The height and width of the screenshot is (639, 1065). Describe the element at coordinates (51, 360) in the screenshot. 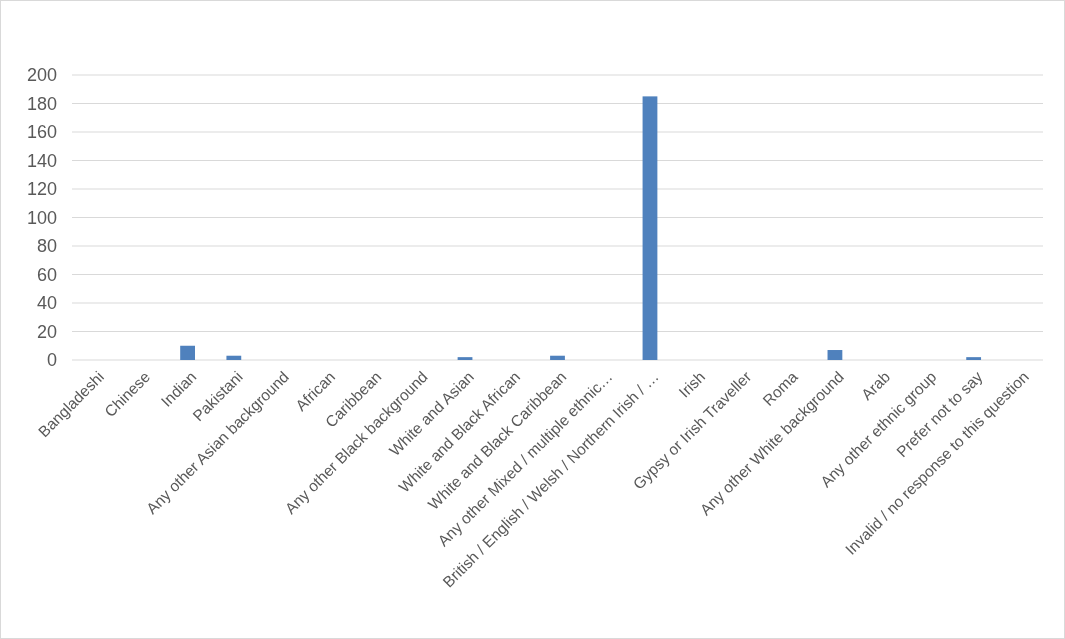

I see `y-tick-label: 0` at that location.